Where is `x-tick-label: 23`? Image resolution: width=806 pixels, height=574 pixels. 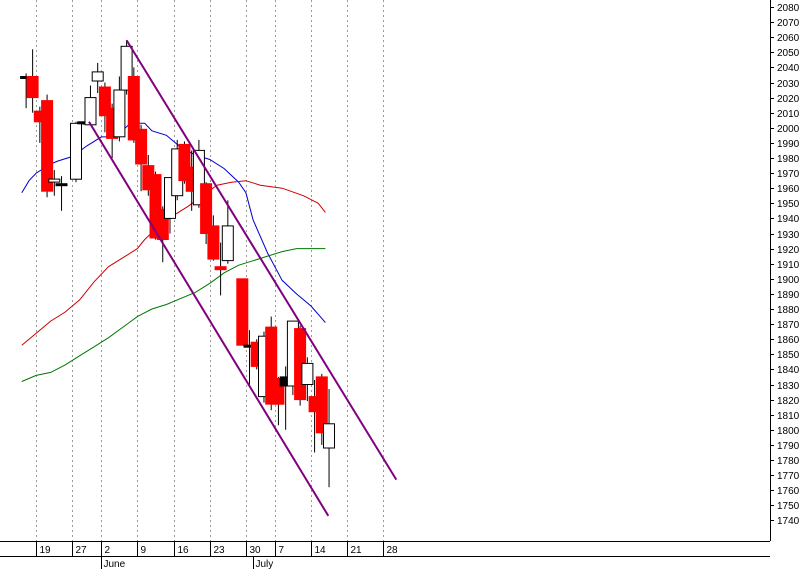 x-tick-label: 23 is located at coordinates (220, 550).